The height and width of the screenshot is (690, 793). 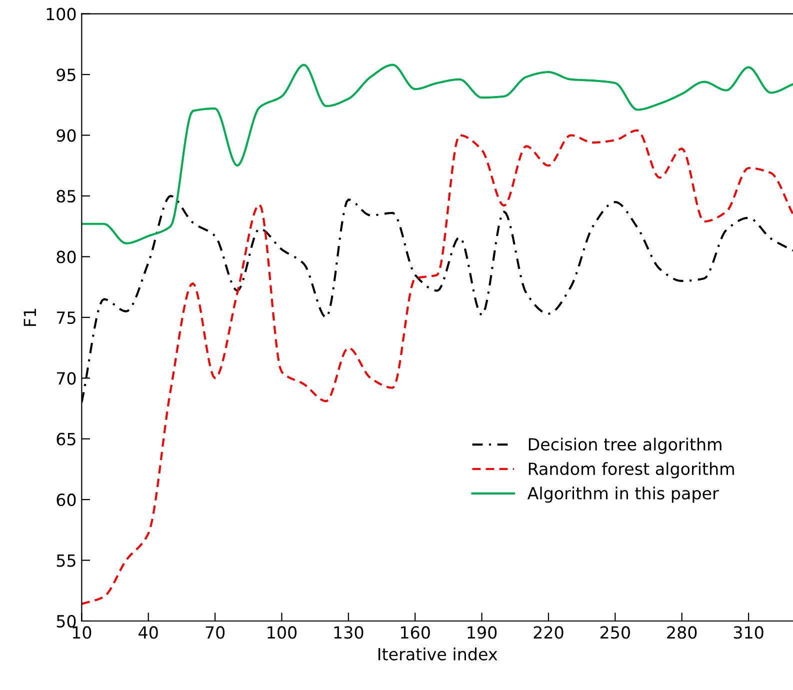 I want to click on x-tick-label: 10, so click(x=82, y=632).